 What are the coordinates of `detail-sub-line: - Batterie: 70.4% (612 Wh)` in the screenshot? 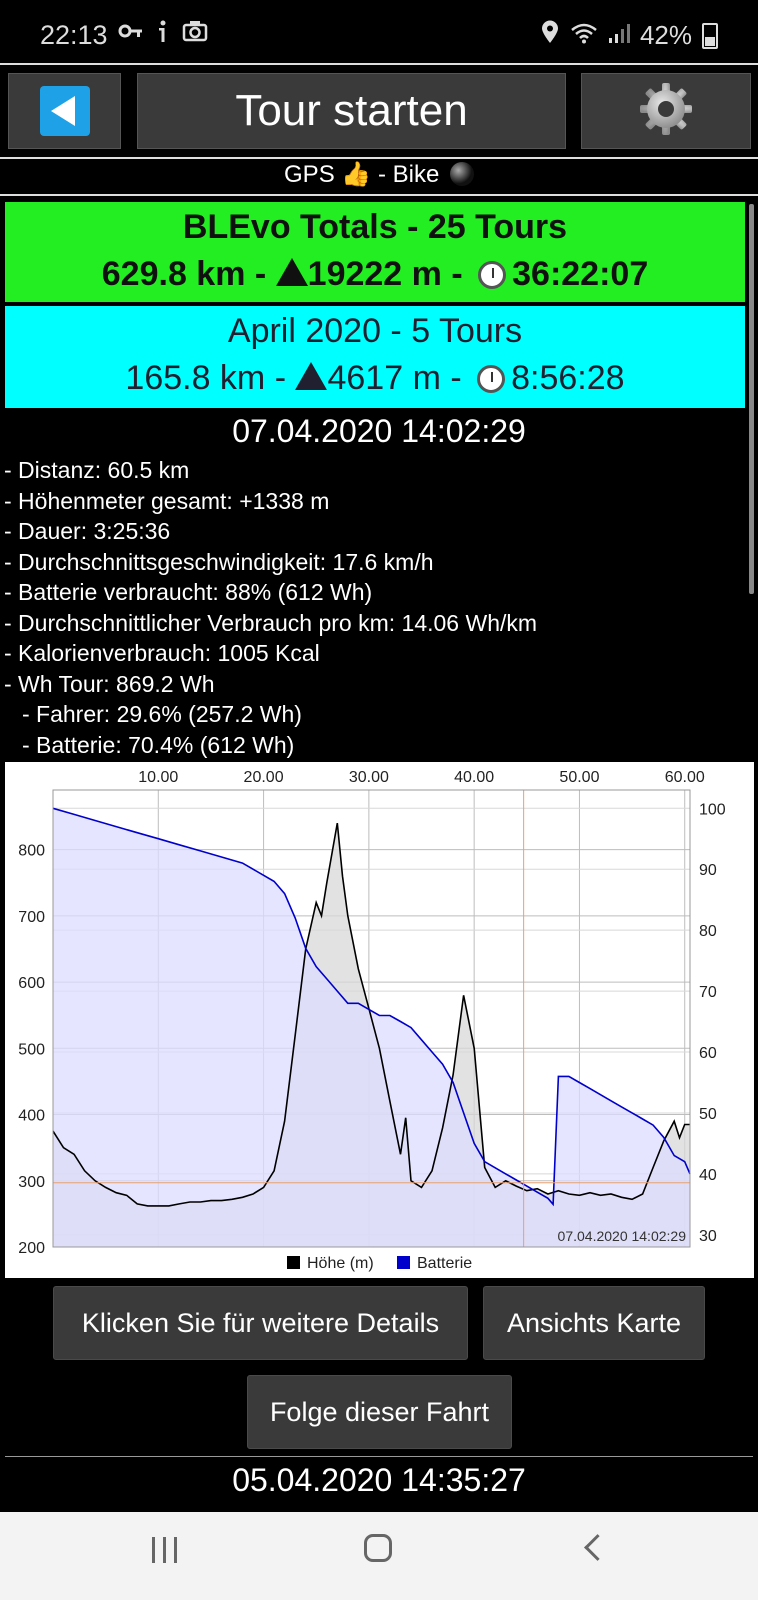 It's located at (158, 744).